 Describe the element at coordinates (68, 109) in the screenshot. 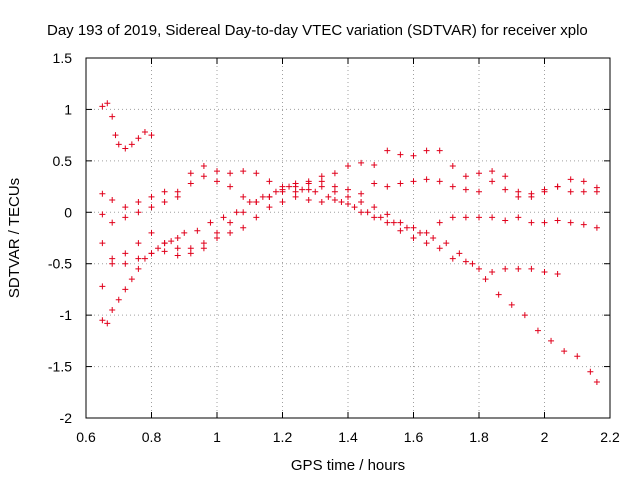

I see `y-tick-label: 1` at that location.